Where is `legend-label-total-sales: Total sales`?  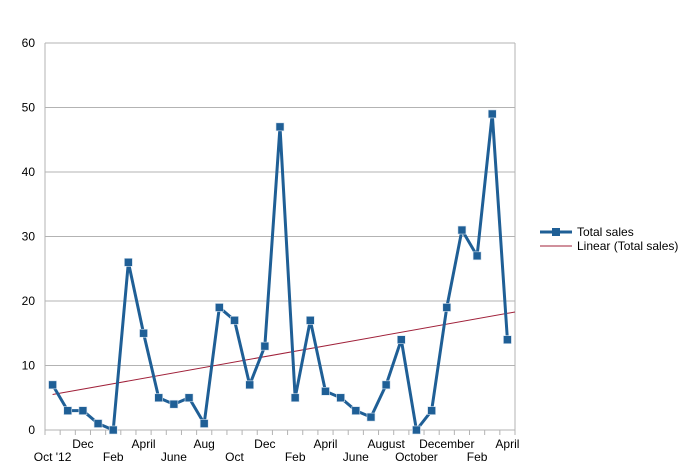
legend-label-total-sales: Total sales is located at coordinates (605, 232).